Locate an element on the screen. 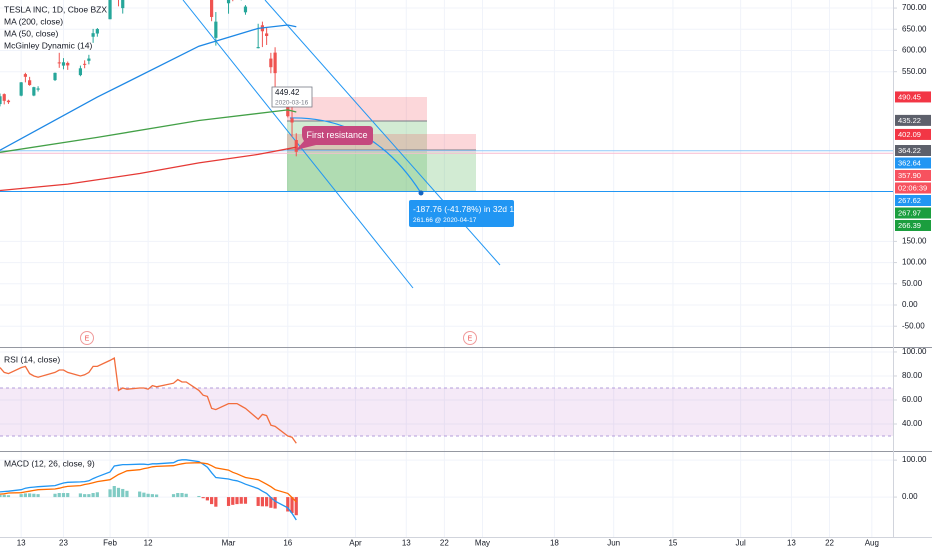  x-tick-label: Jul is located at coordinates (741, 543).